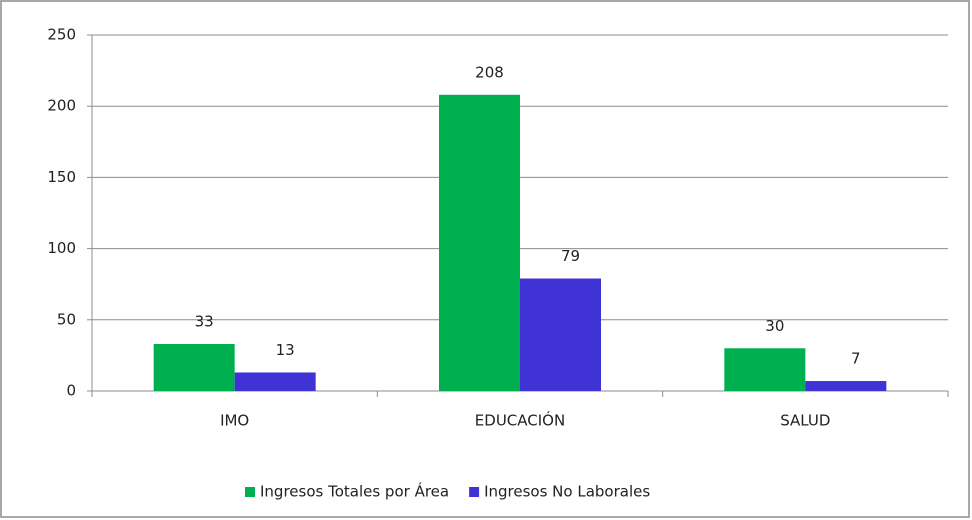 Image resolution: width=972 pixels, height=520 pixels. I want to click on y-tick-label: 250, so click(61, 35).